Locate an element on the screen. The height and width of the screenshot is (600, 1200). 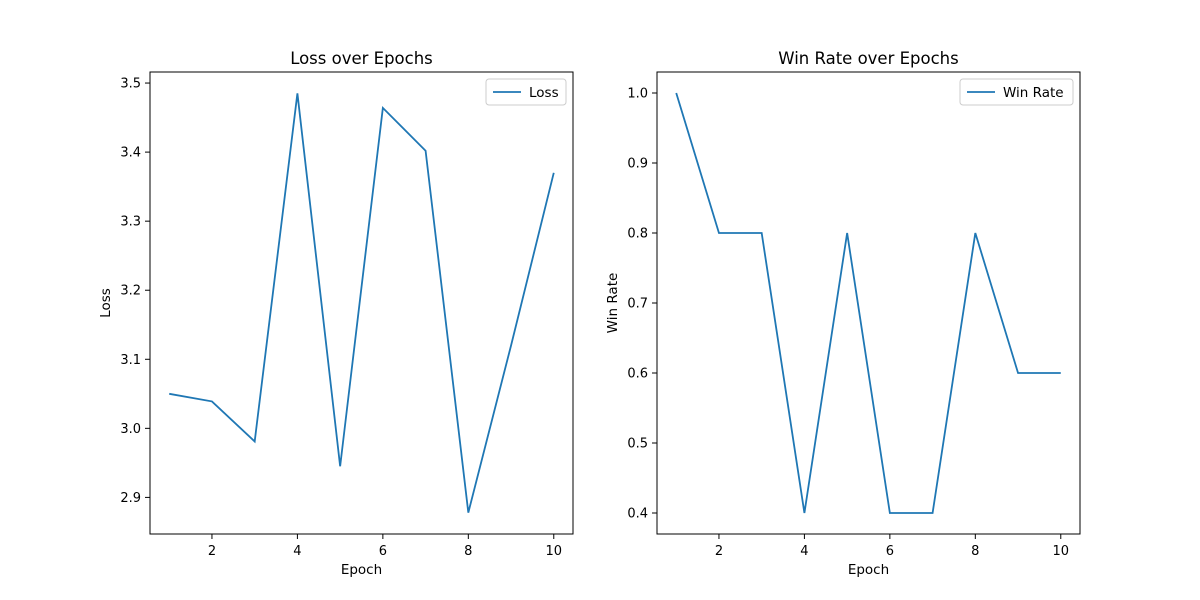
y-axis-label: Win Rate is located at coordinates (613, 303).